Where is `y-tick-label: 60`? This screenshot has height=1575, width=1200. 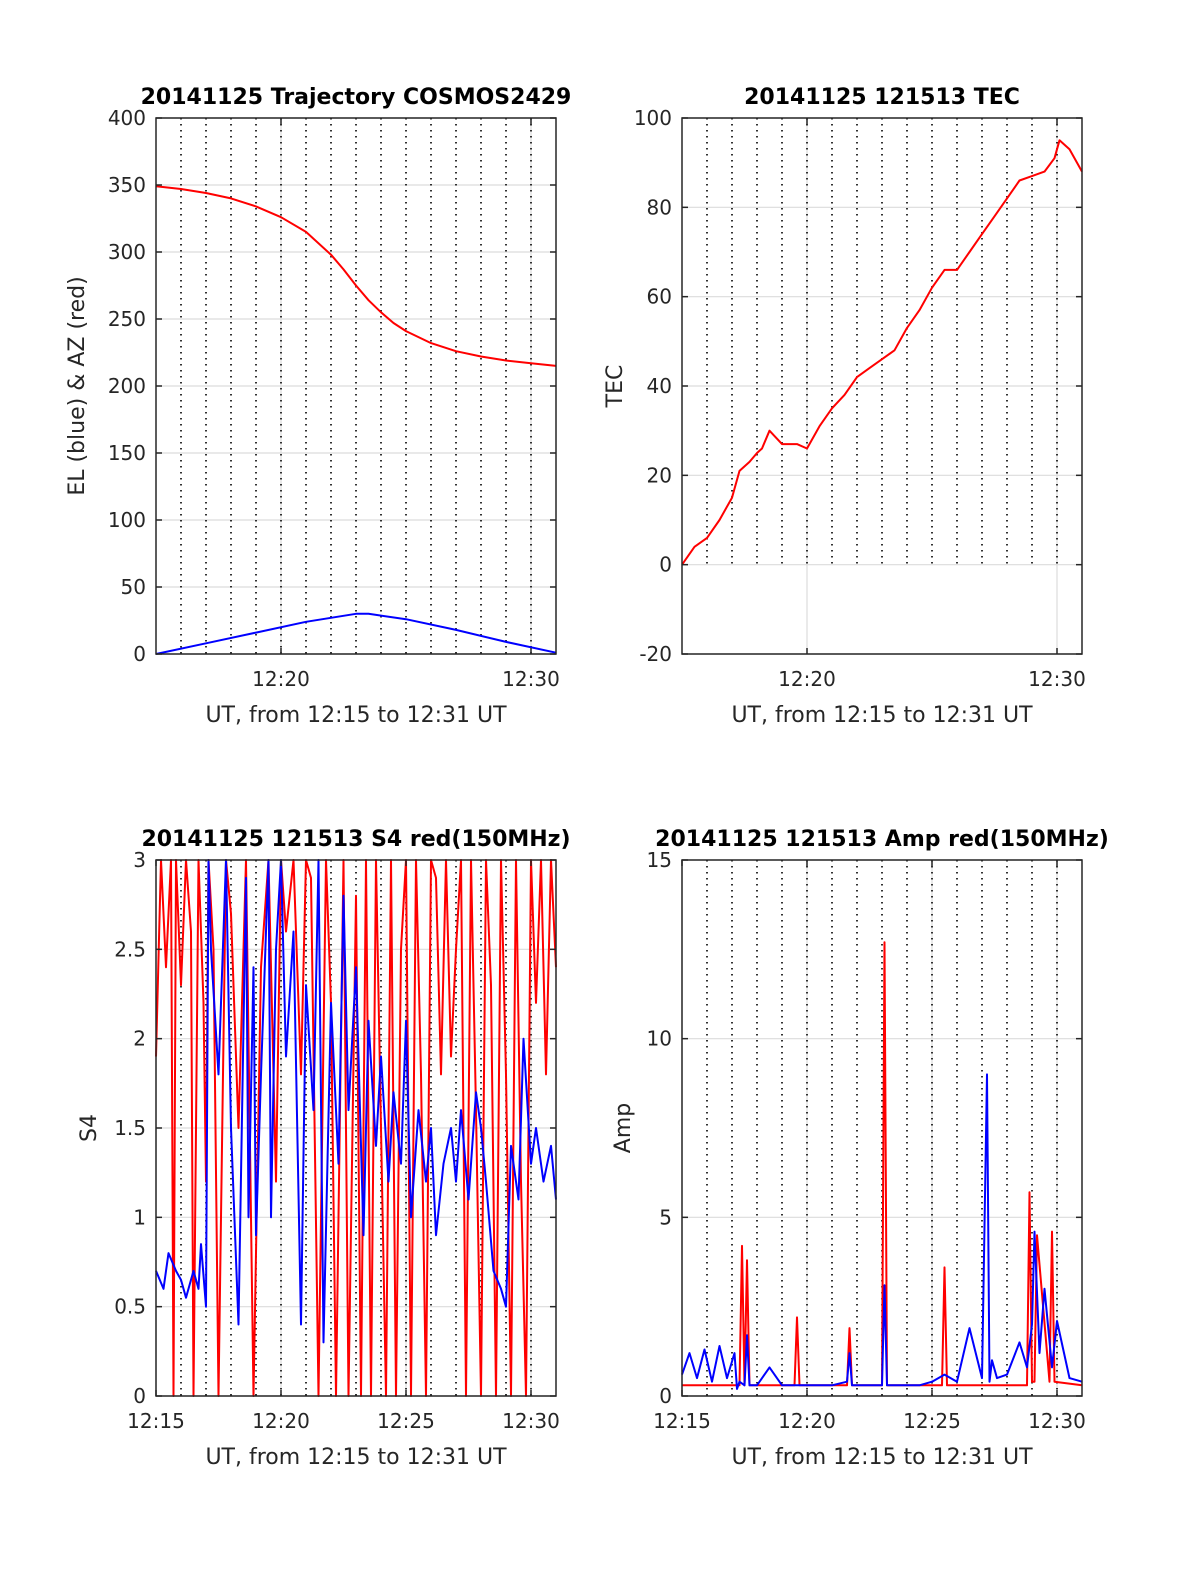 y-tick-label: 60 is located at coordinates (659, 297).